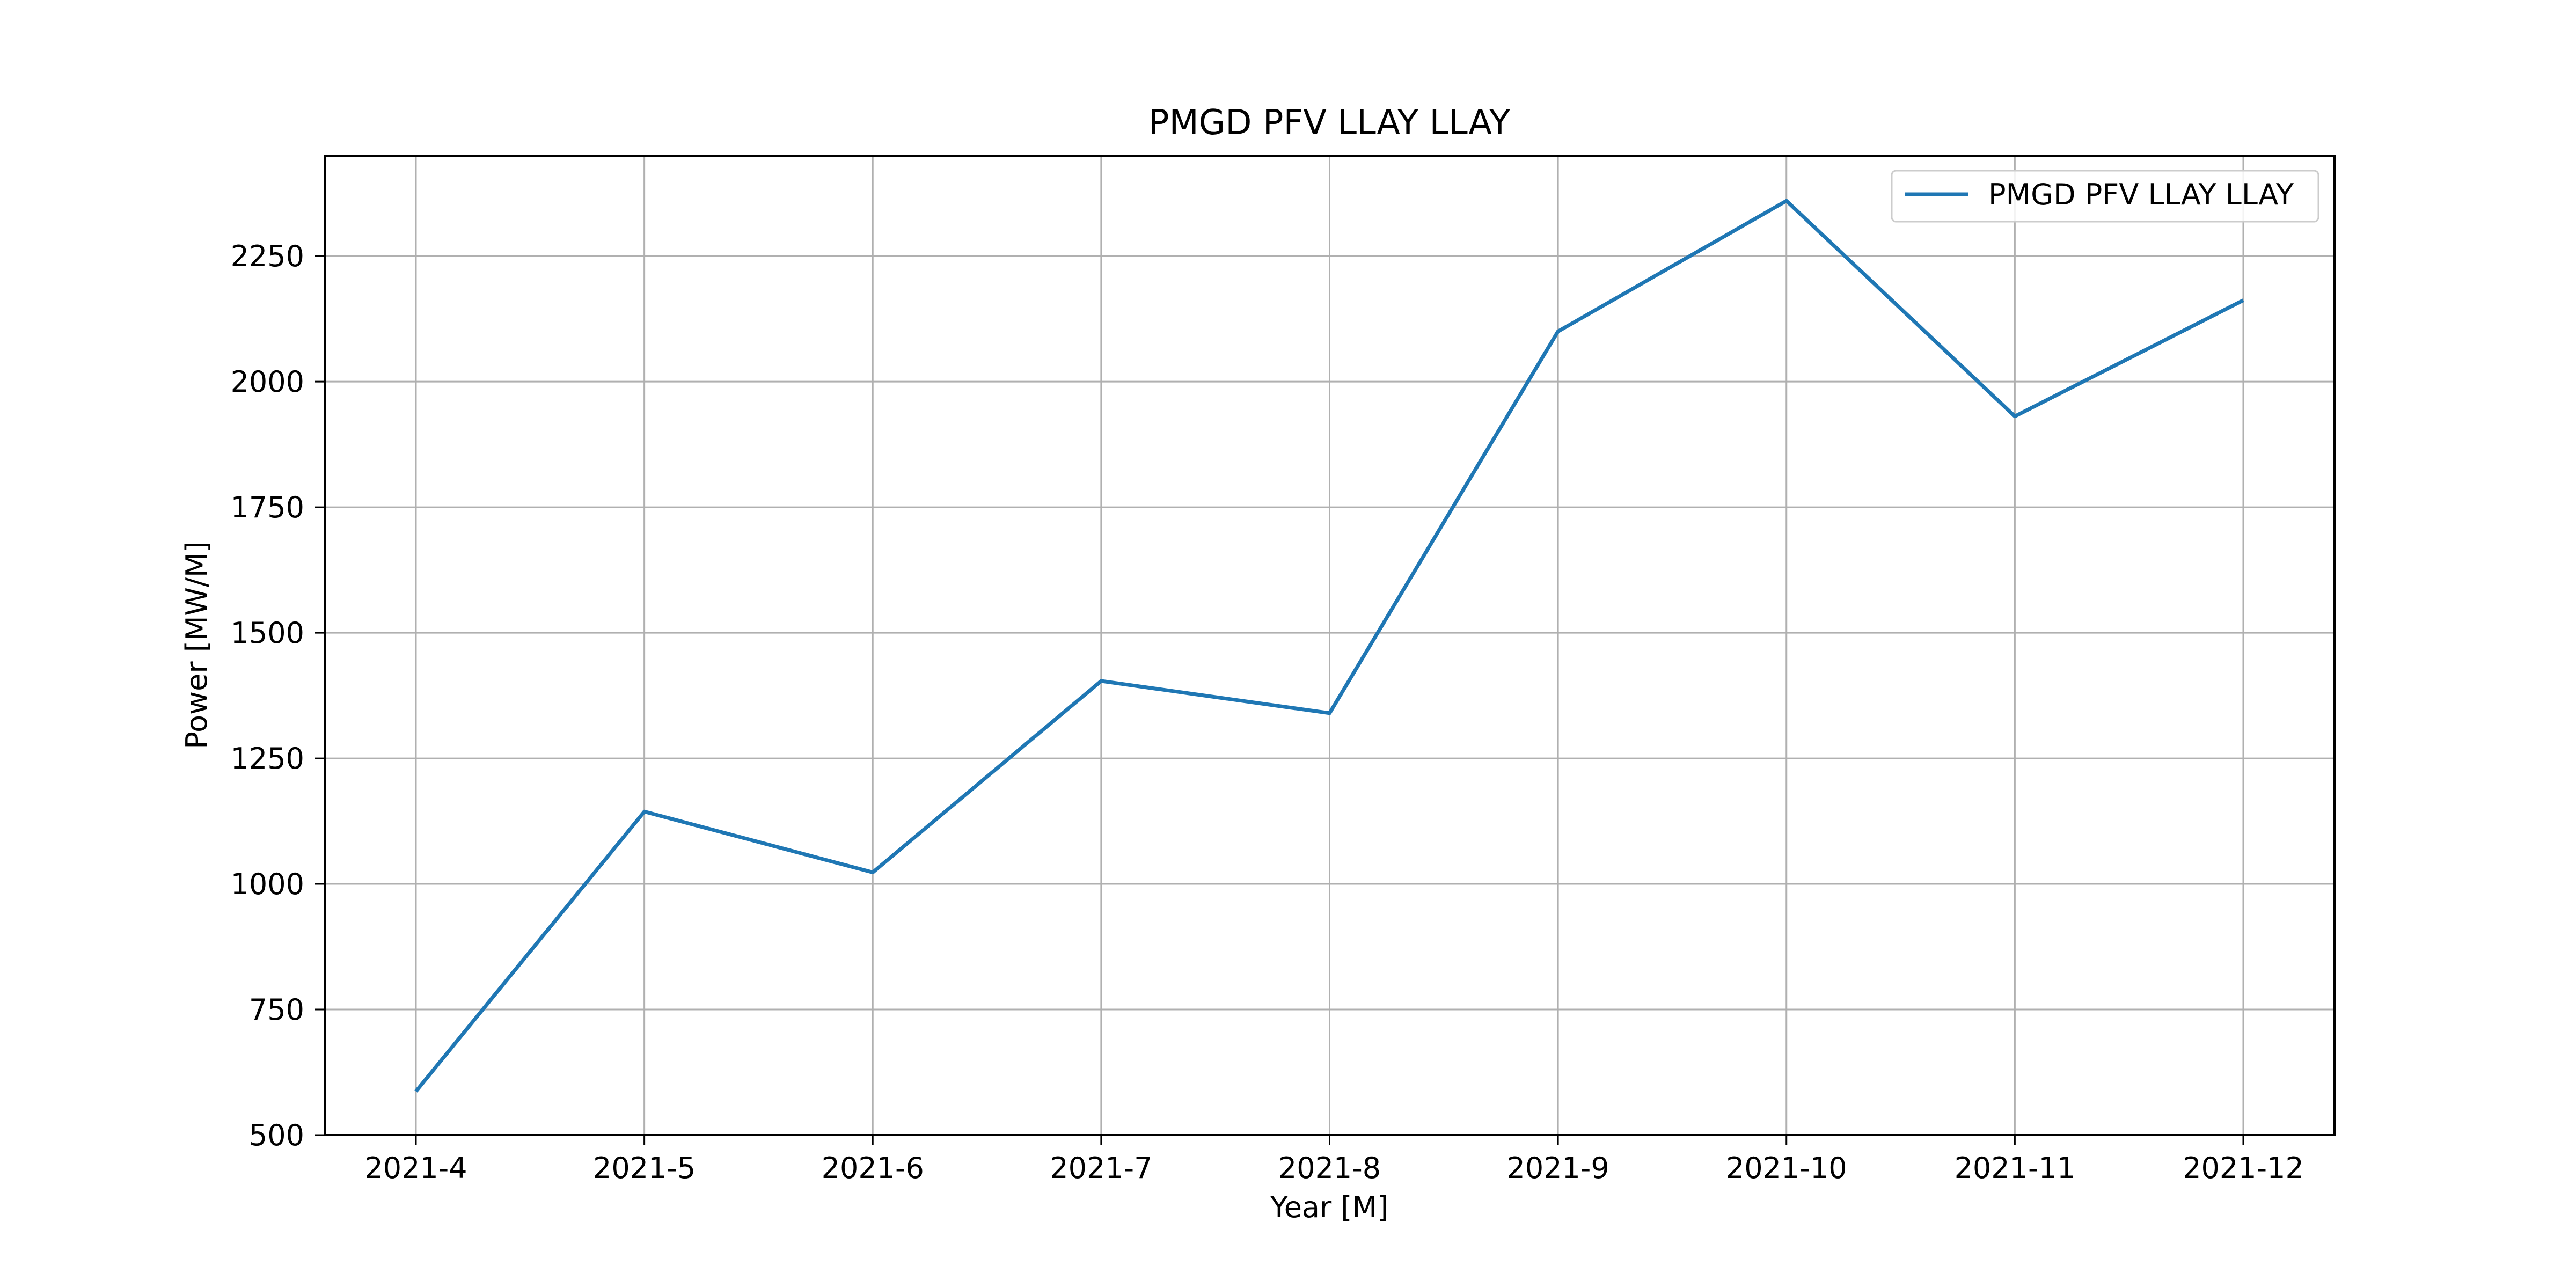  I want to click on x-tick-label: 2021-10, so click(1786, 1168).